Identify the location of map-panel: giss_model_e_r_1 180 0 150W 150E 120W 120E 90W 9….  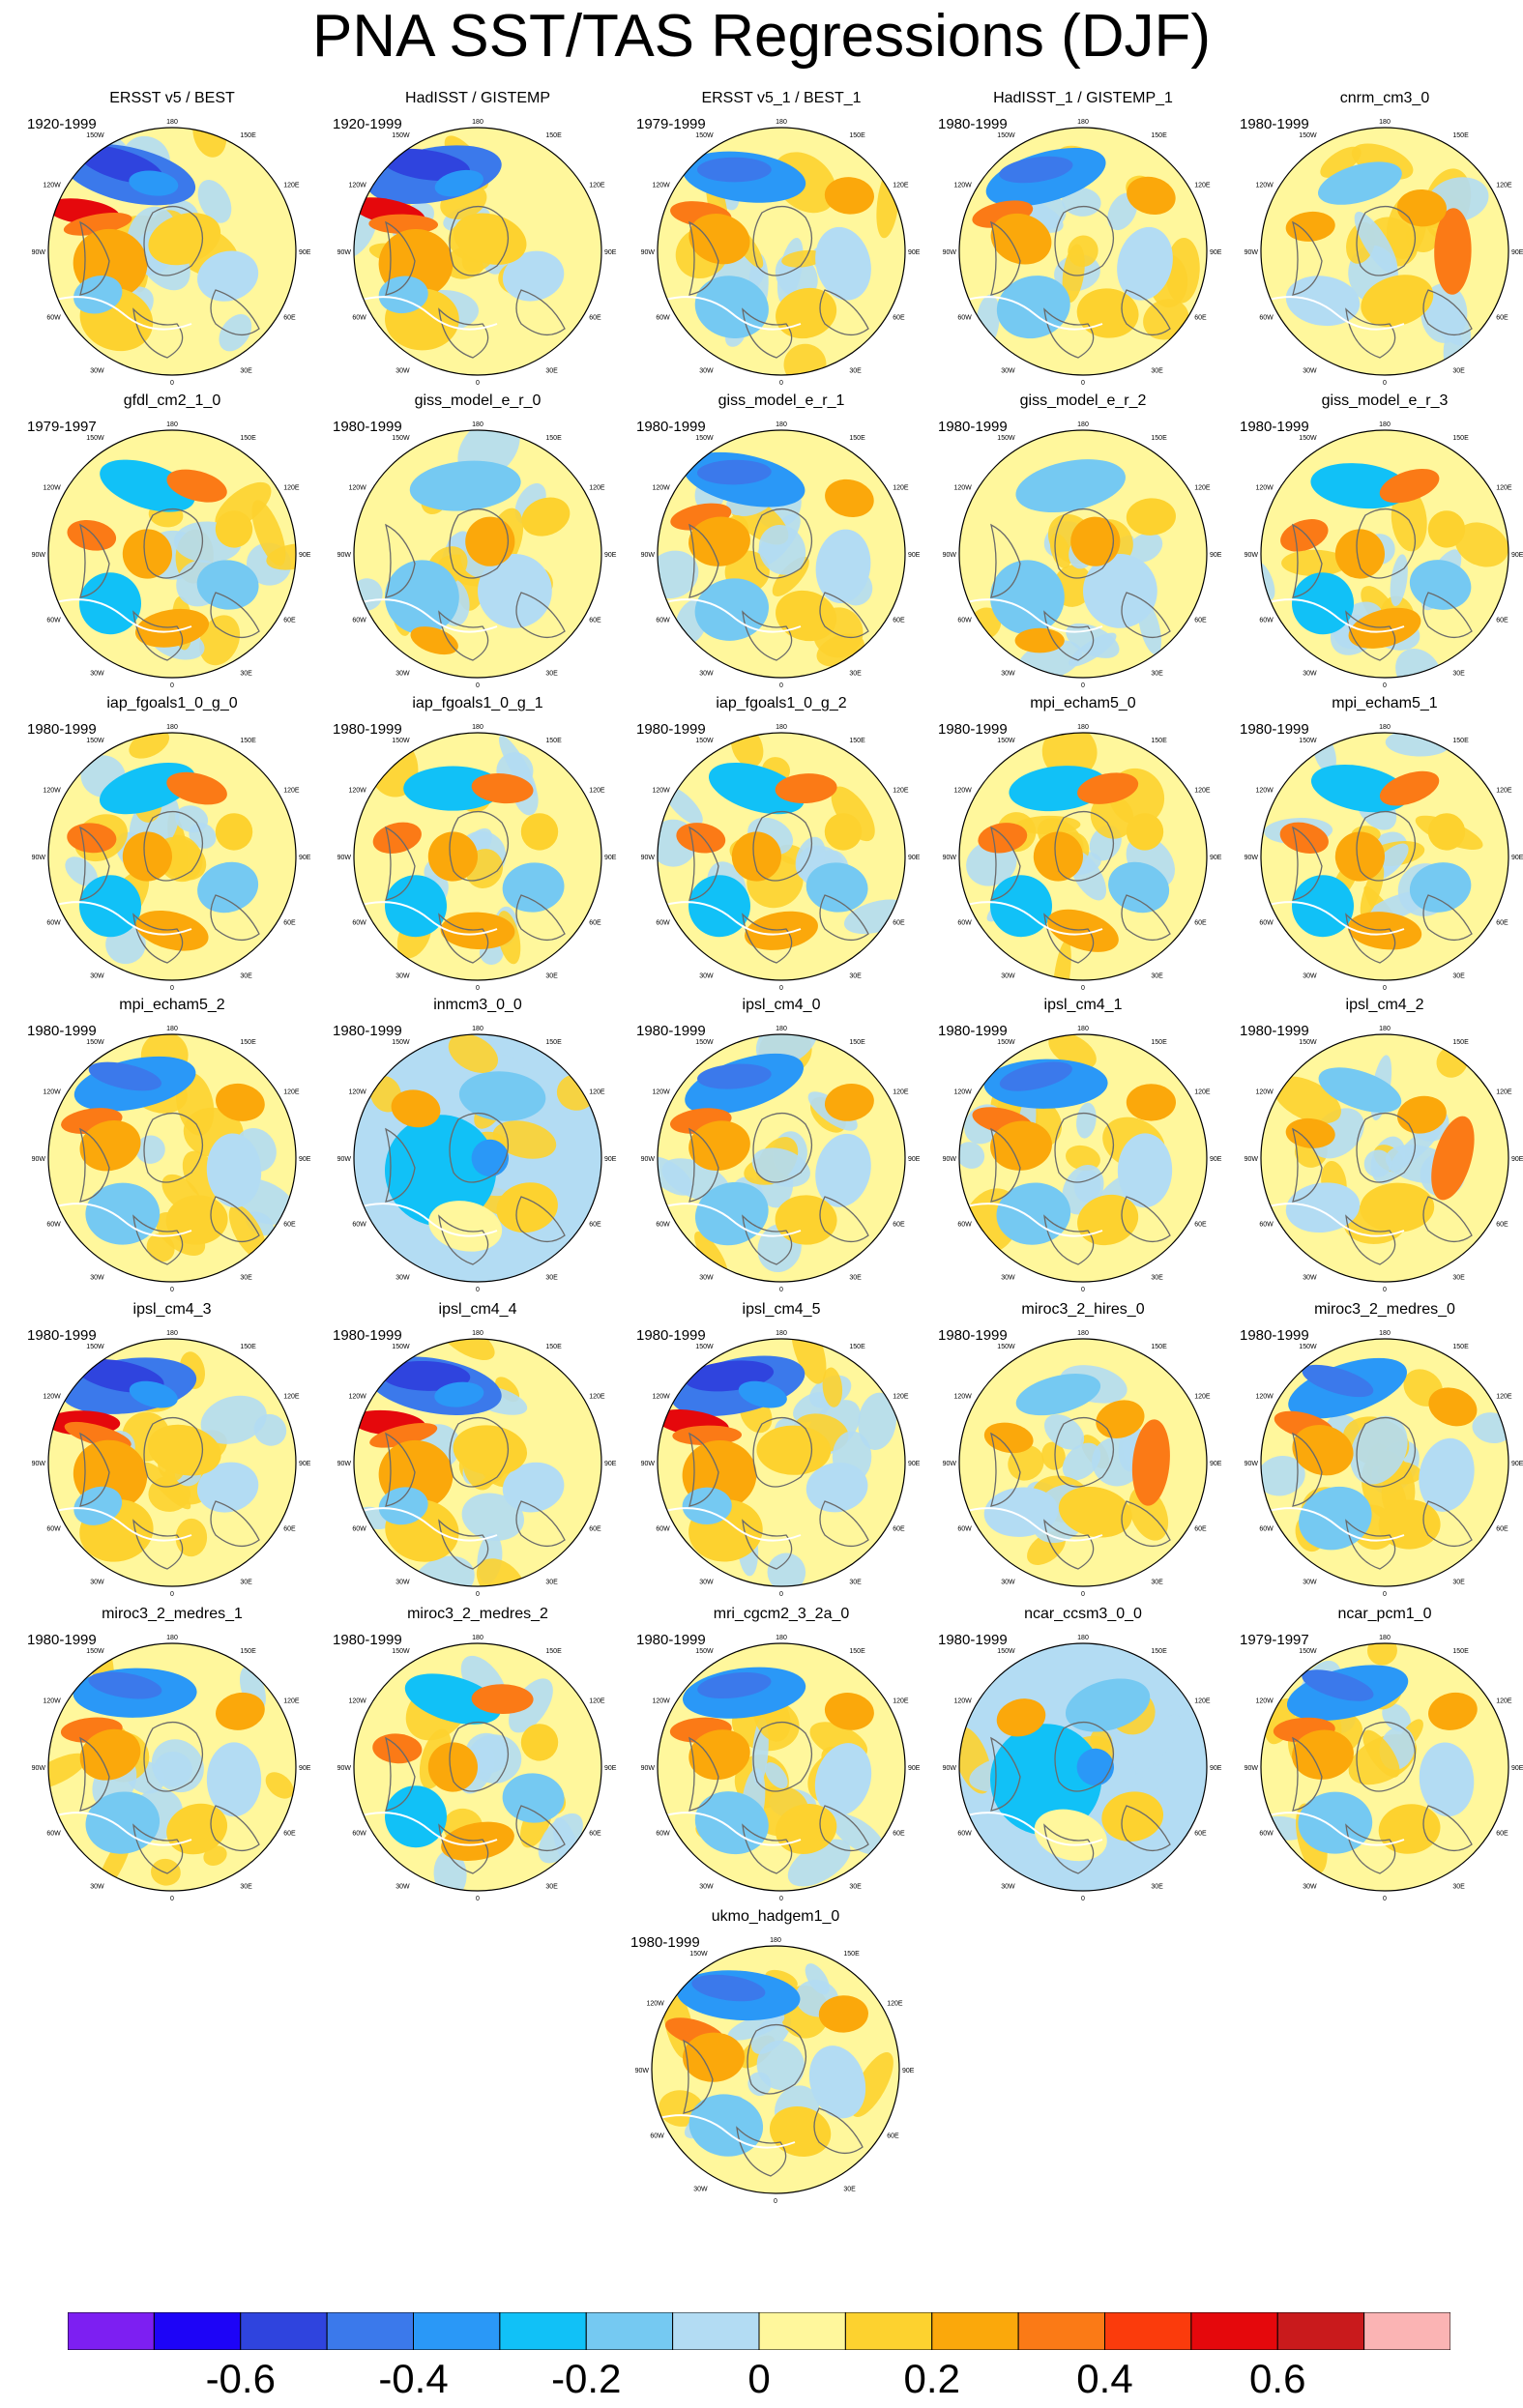
(781, 546).